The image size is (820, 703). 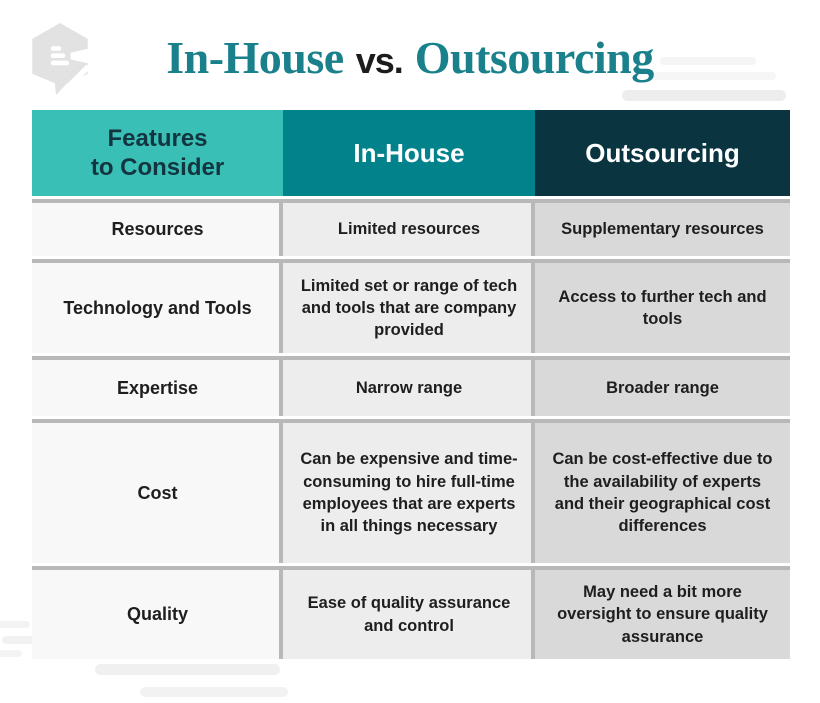 I want to click on title-vs: vs., so click(x=379, y=60).